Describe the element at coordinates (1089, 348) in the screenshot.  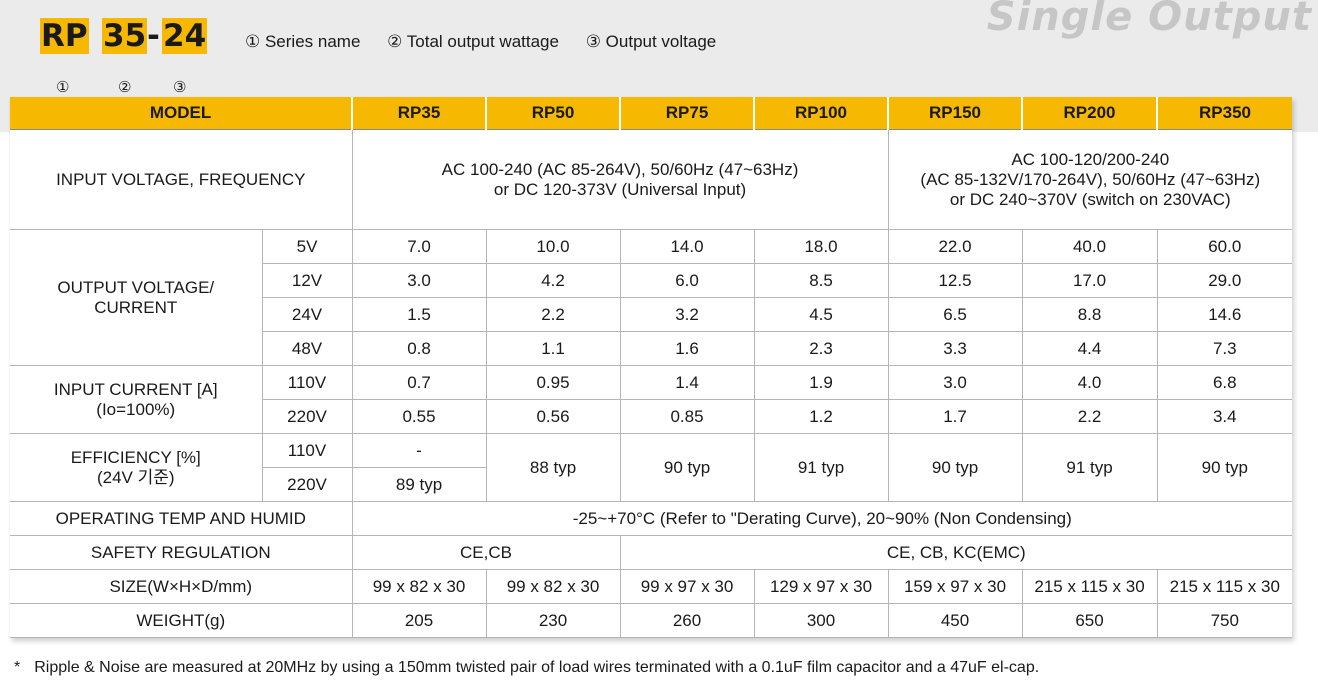
I see `table-cell: 4.4` at that location.